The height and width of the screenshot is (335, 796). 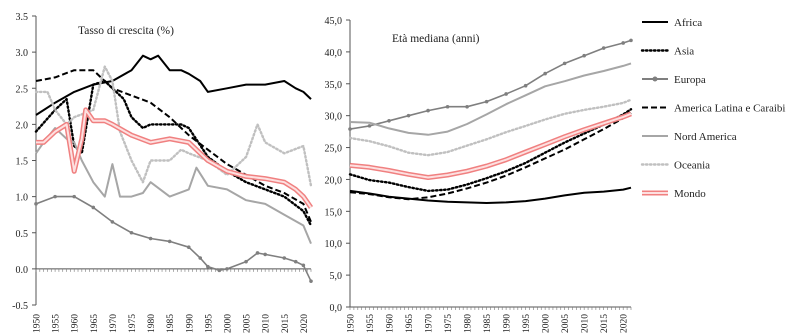 What do you see at coordinates (38, 323) in the screenshot?
I see `growth-x-tick-label: 1950` at bounding box center [38, 323].